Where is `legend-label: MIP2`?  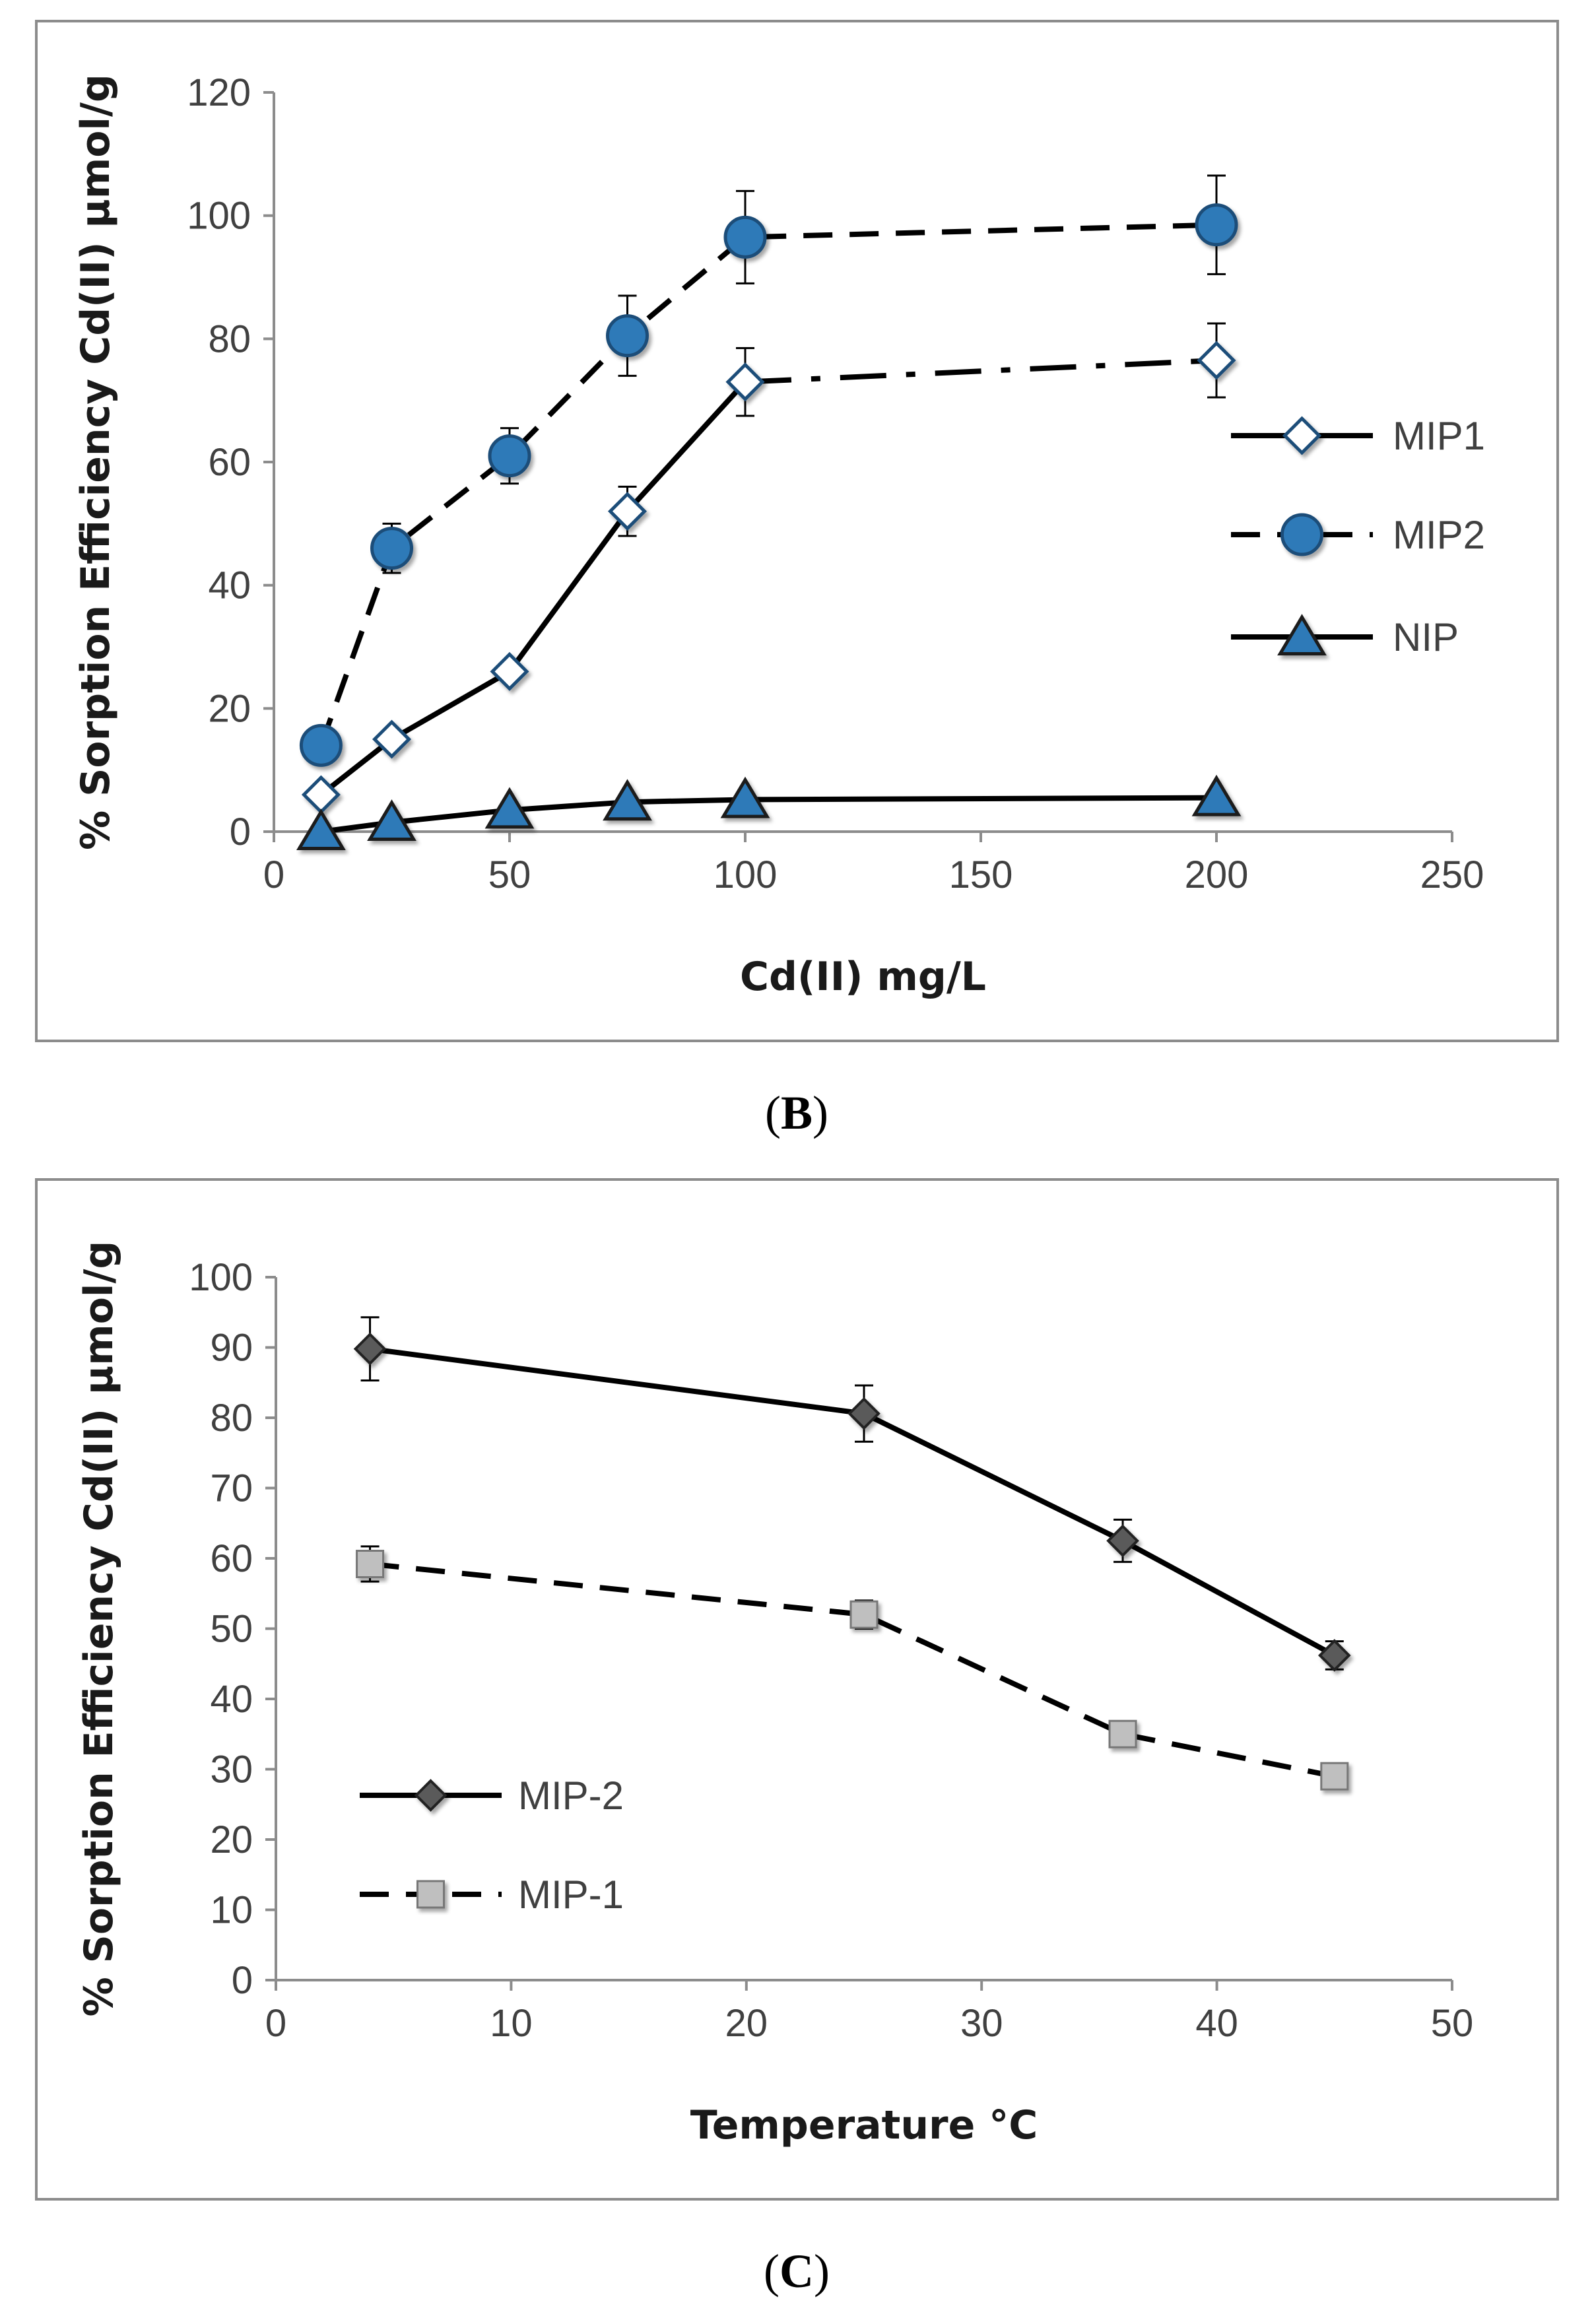
legend-label: MIP2 is located at coordinates (1439, 535).